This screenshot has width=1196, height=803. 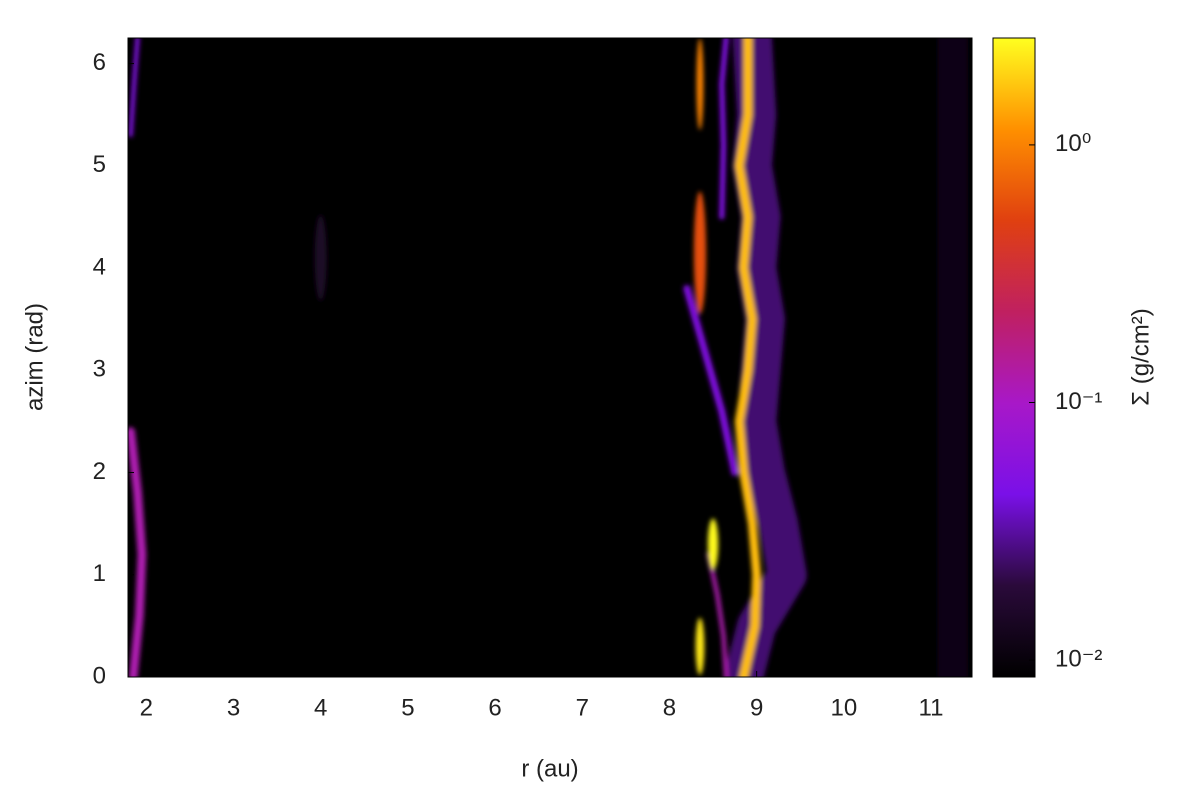 What do you see at coordinates (669, 707) in the screenshot?
I see `x-tick-label: 8` at bounding box center [669, 707].